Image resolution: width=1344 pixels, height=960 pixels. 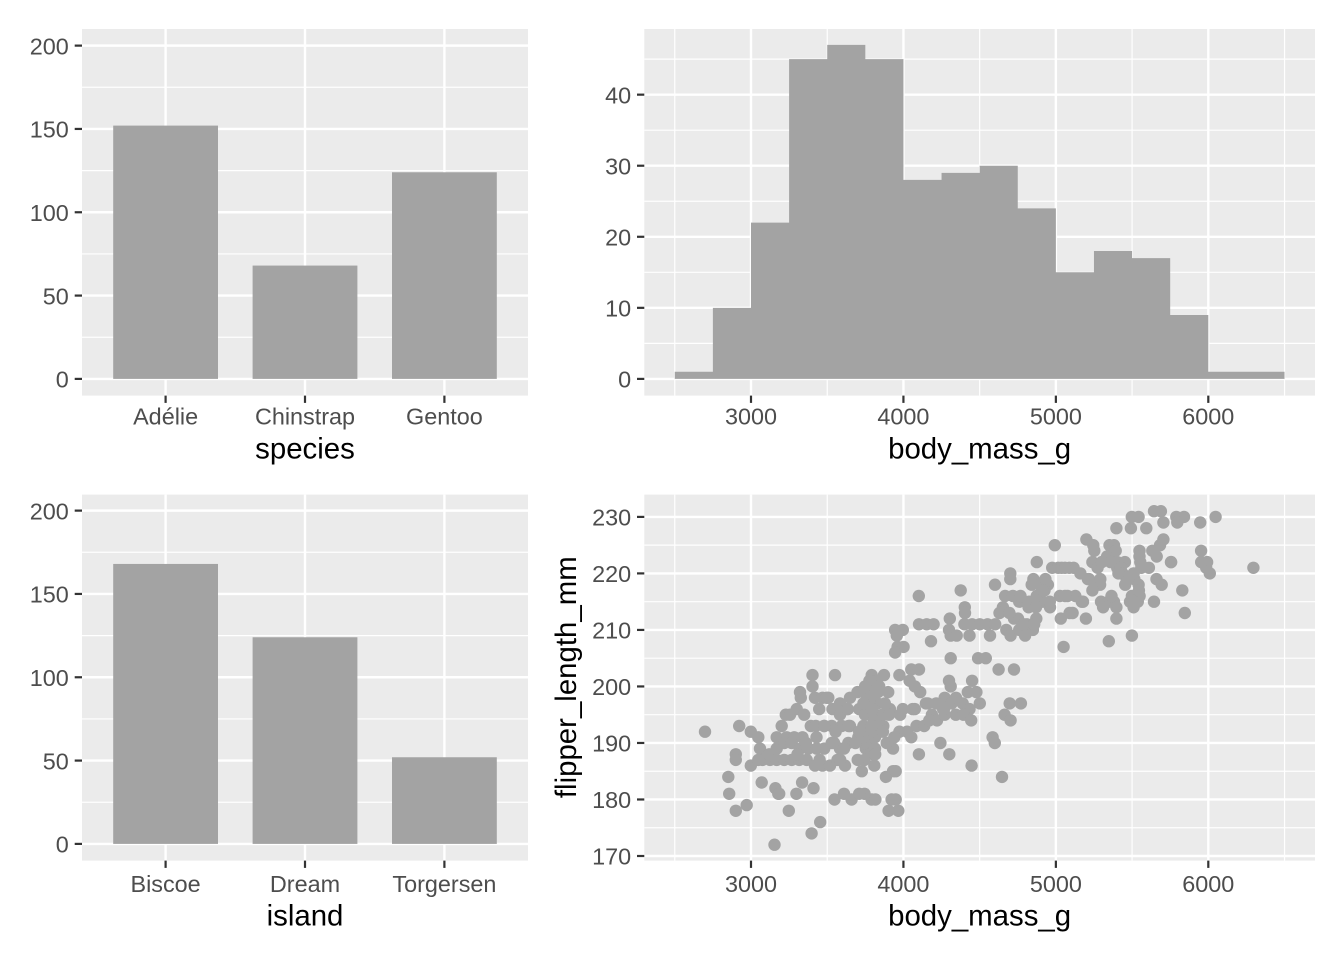 What do you see at coordinates (618, 166) in the screenshot?
I see `svg-text: 30` at bounding box center [618, 166].